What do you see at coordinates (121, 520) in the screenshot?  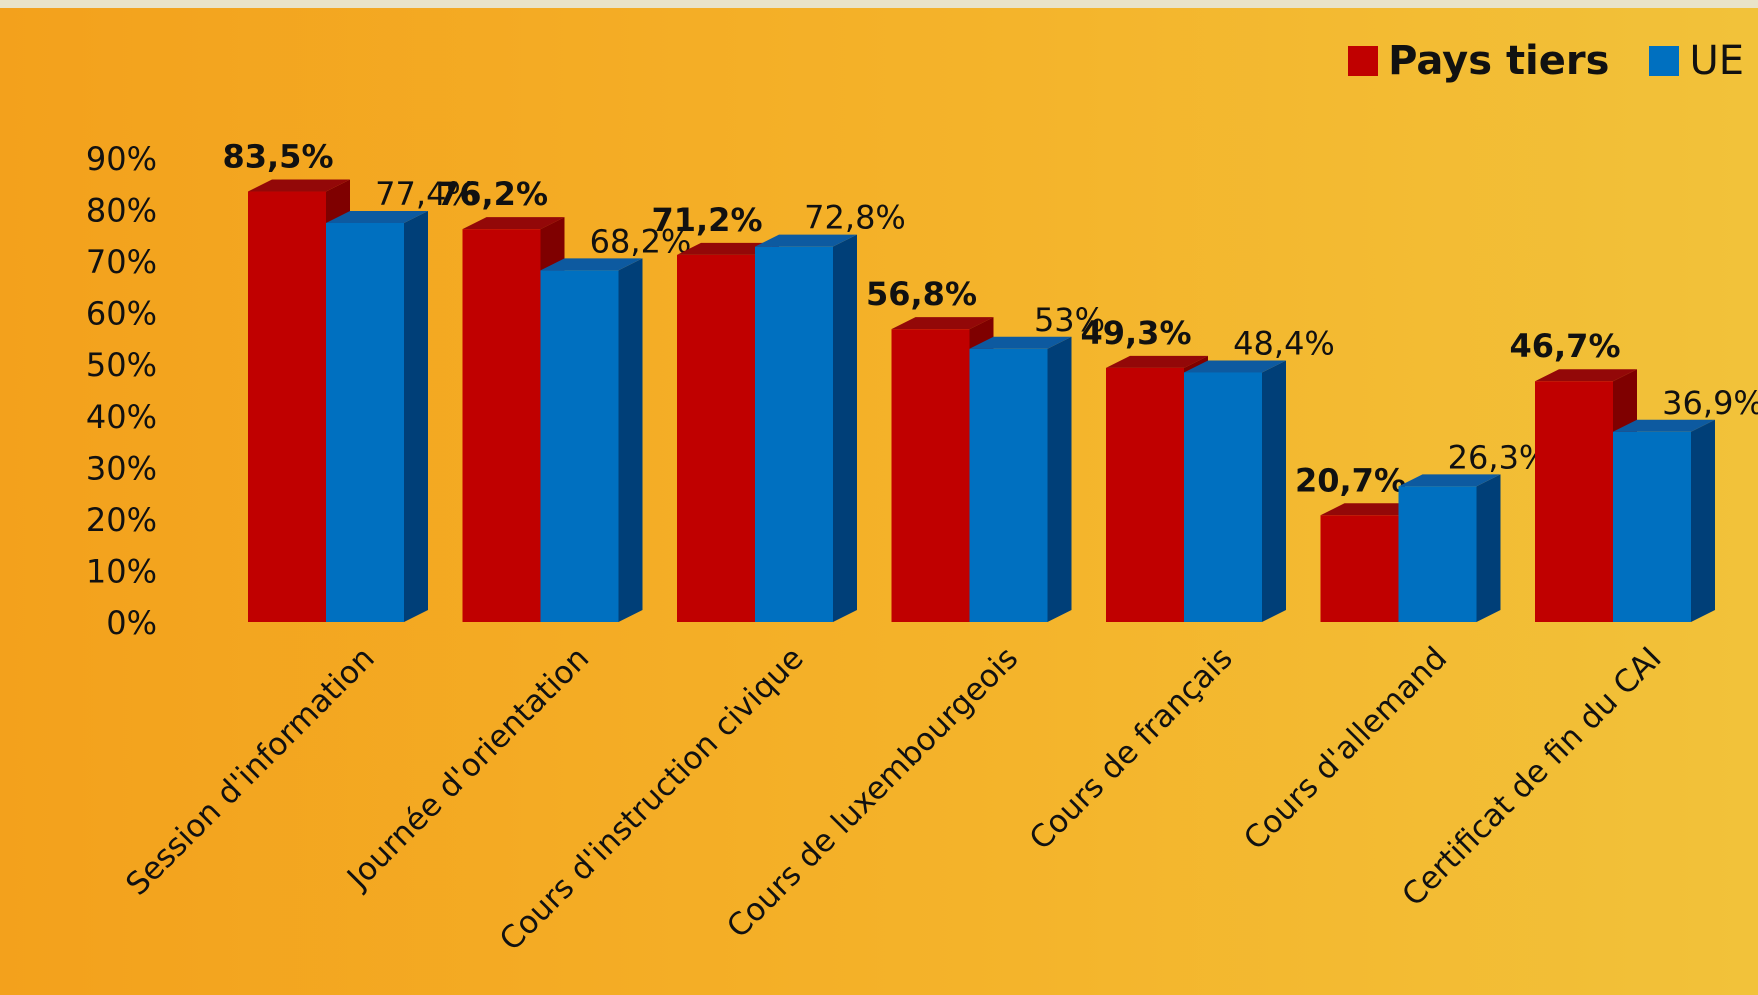 I see `y-tick-label: 20%` at bounding box center [121, 520].